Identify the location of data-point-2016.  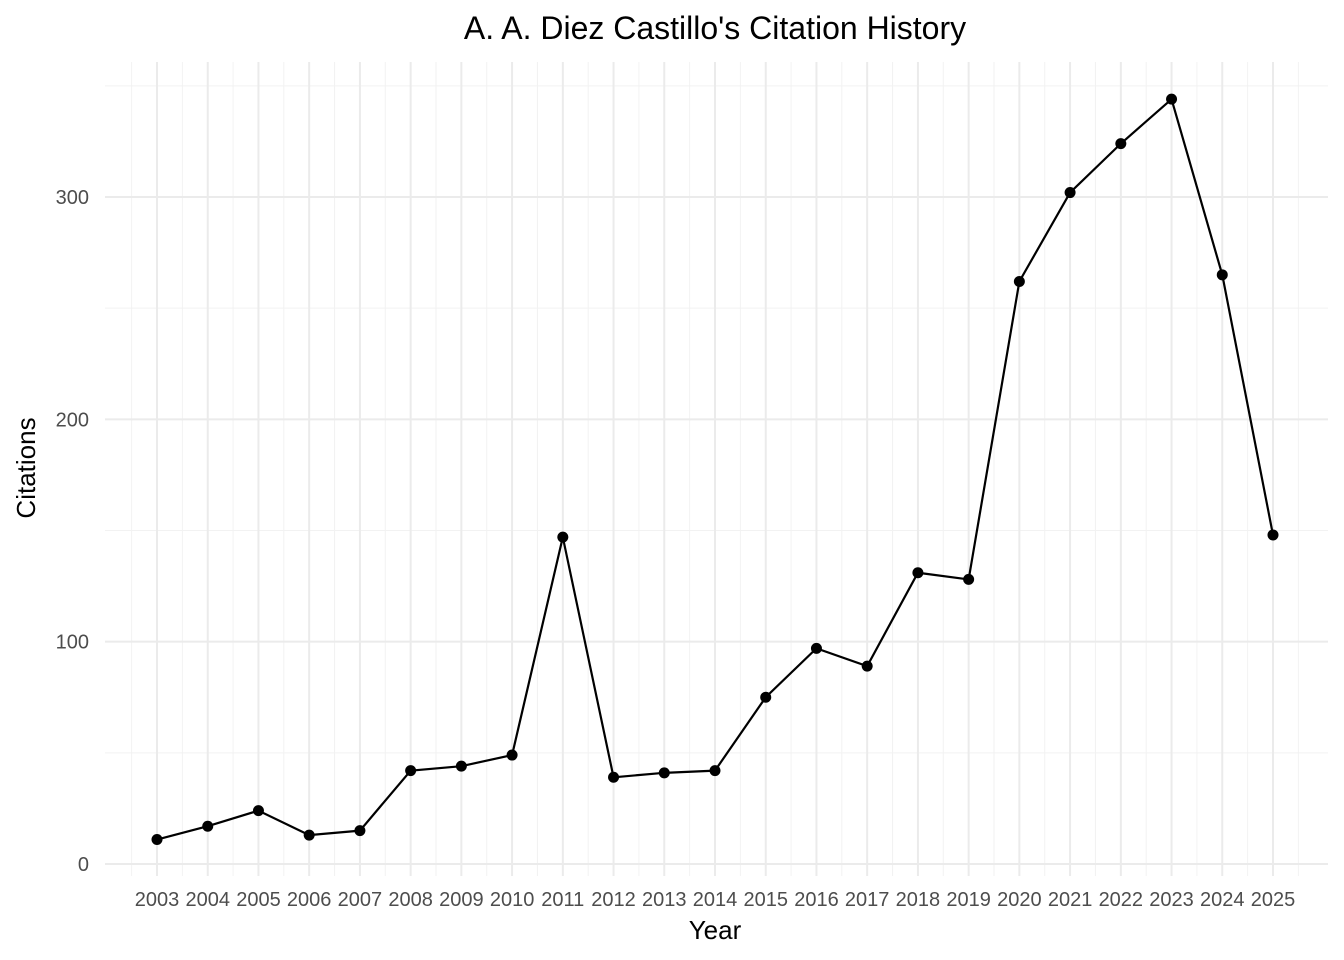
(816, 648).